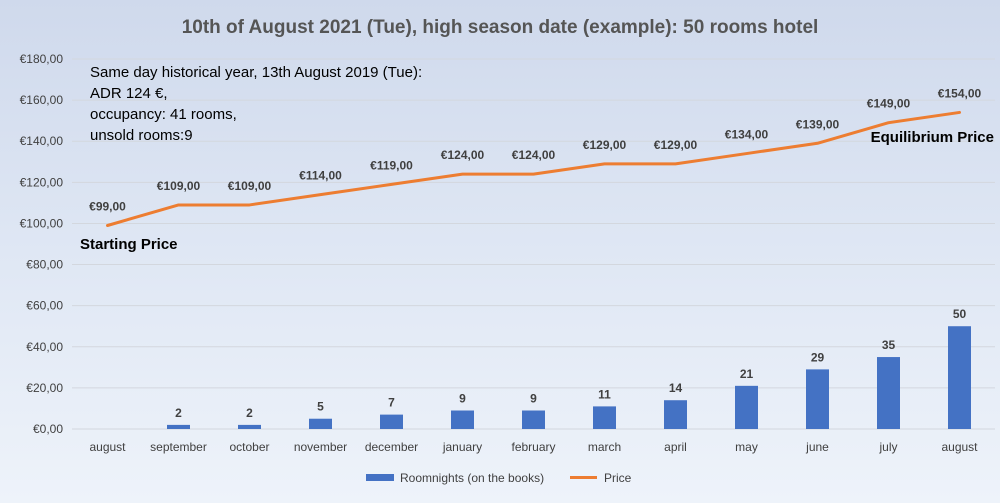 This screenshot has height=503, width=1000. Describe the element at coordinates (604, 394) in the screenshot. I see `bar-data-label: 11` at that location.